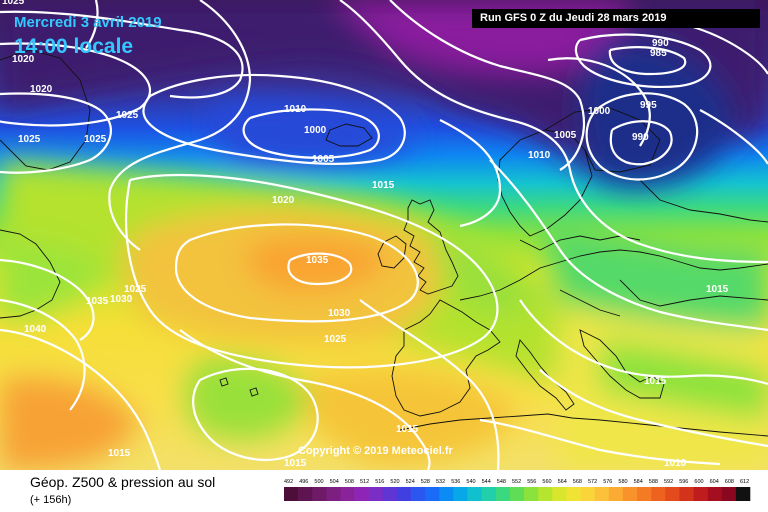  Describe the element at coordinates (501, 482) in the screenshot. I see `scale-tick-label: 548` at that location.